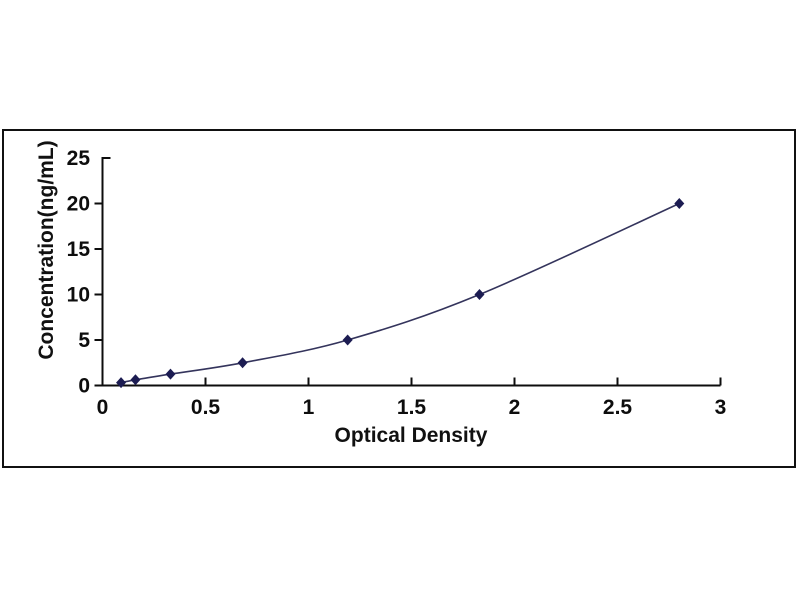 Image resolution: width=800 pixels, height=600 pixels. Describe the element at coordinates (721, 407) in the screenshot. I see `x-tick-label: 3` at that location.